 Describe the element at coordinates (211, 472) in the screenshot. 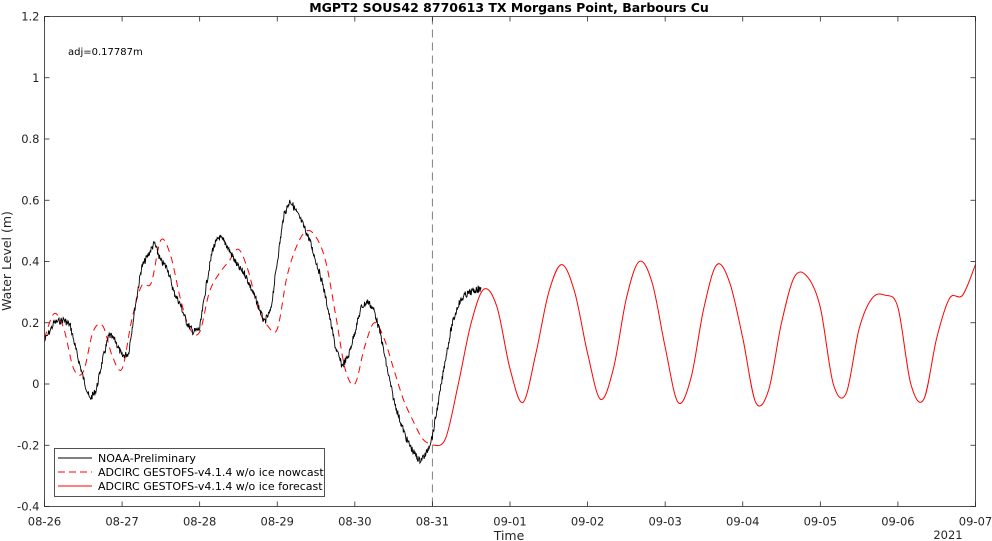

I see `legend-label-nowcast: ADCIRC GESTOFS-v4.1.4 w/o ice nowcast` at that location.